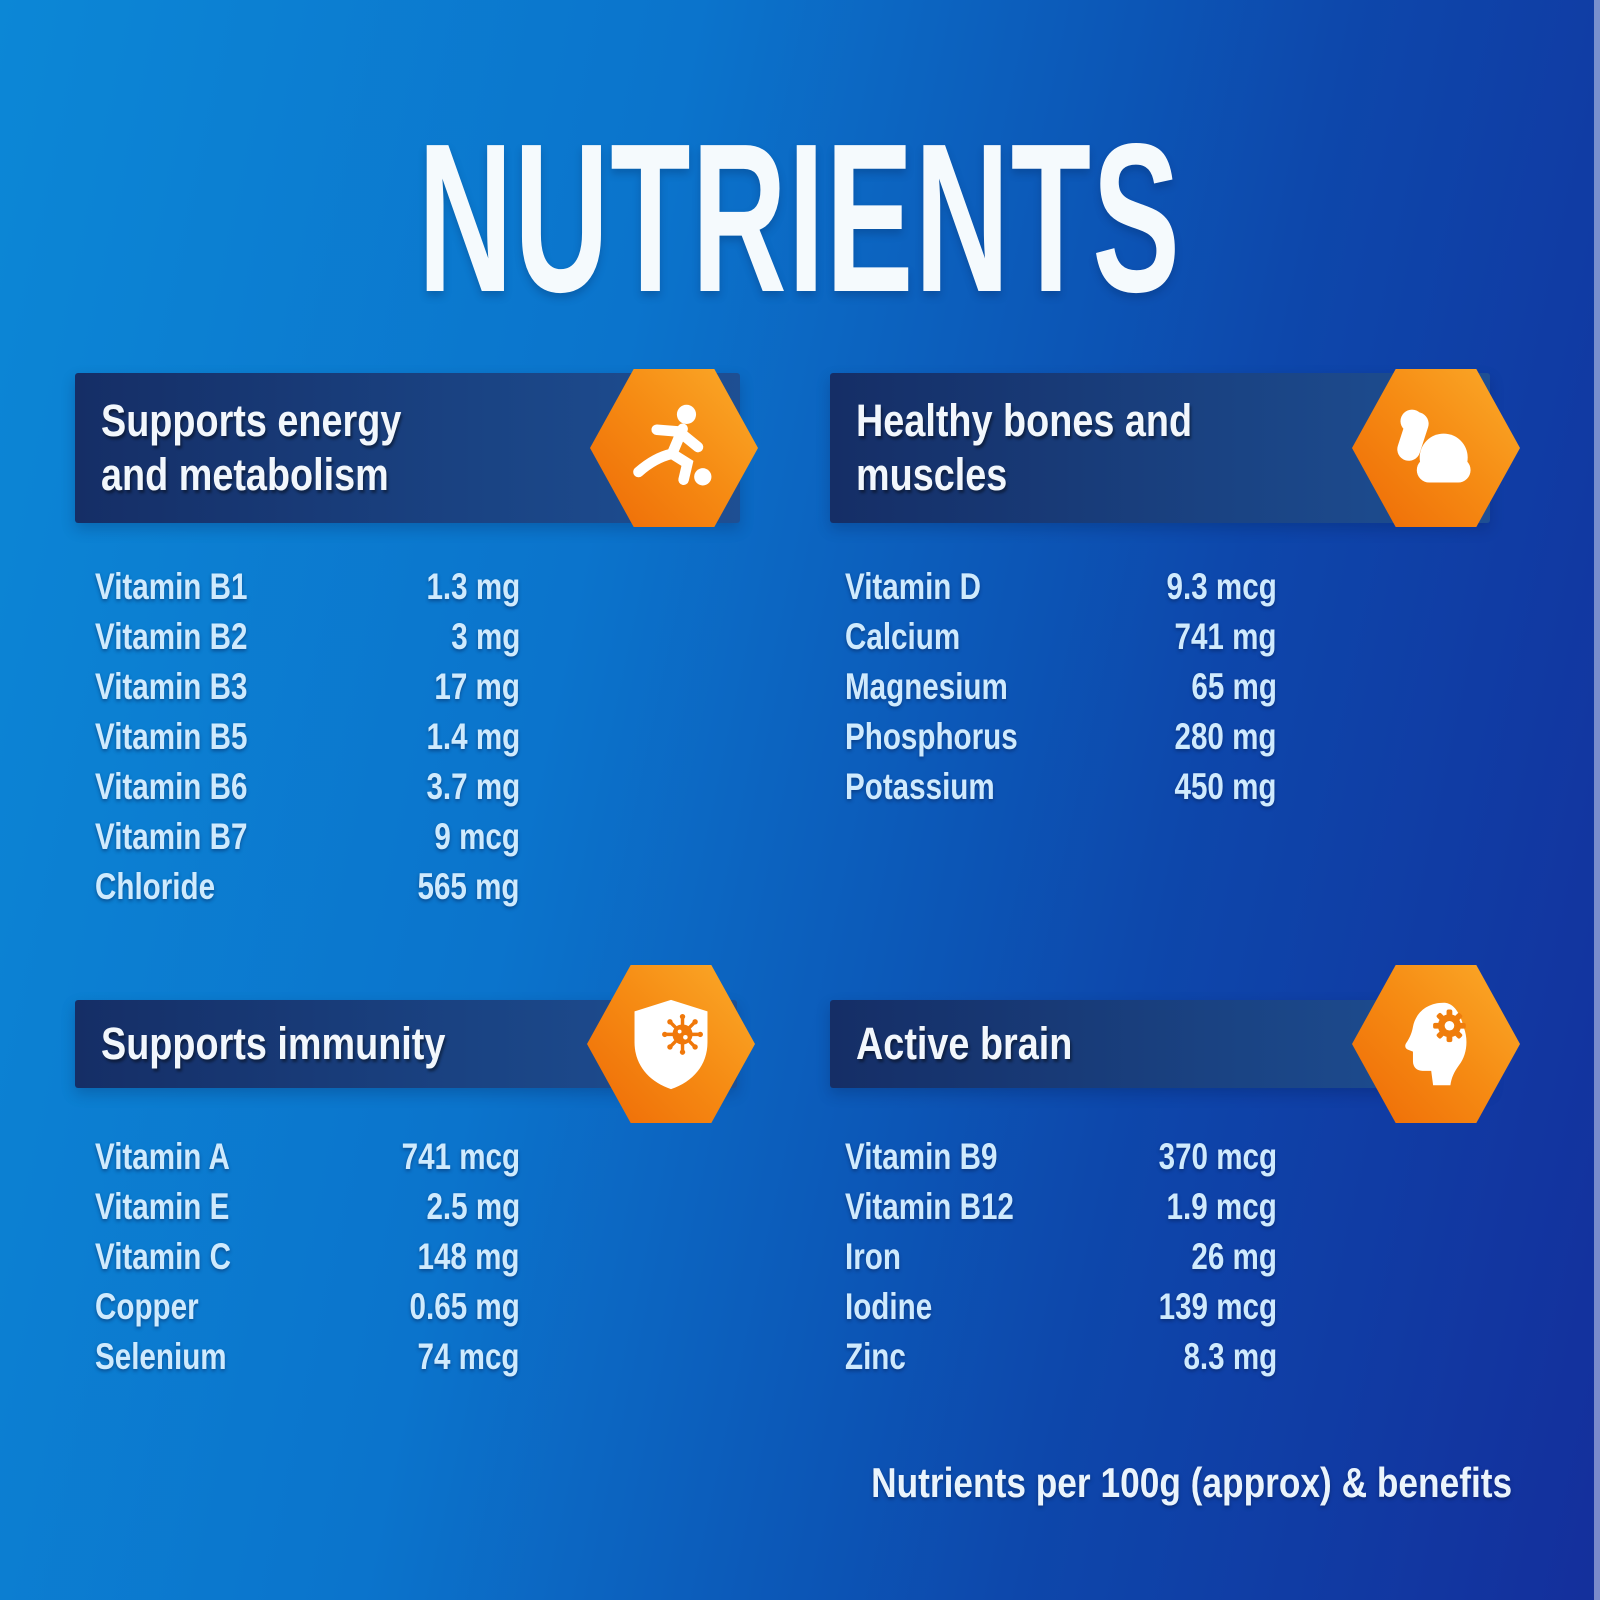 The image size is (1600, 1600). Describe the element at coordinates (903, 636) in the screenshot. I see `nutrient-name: Calcium` at that location.